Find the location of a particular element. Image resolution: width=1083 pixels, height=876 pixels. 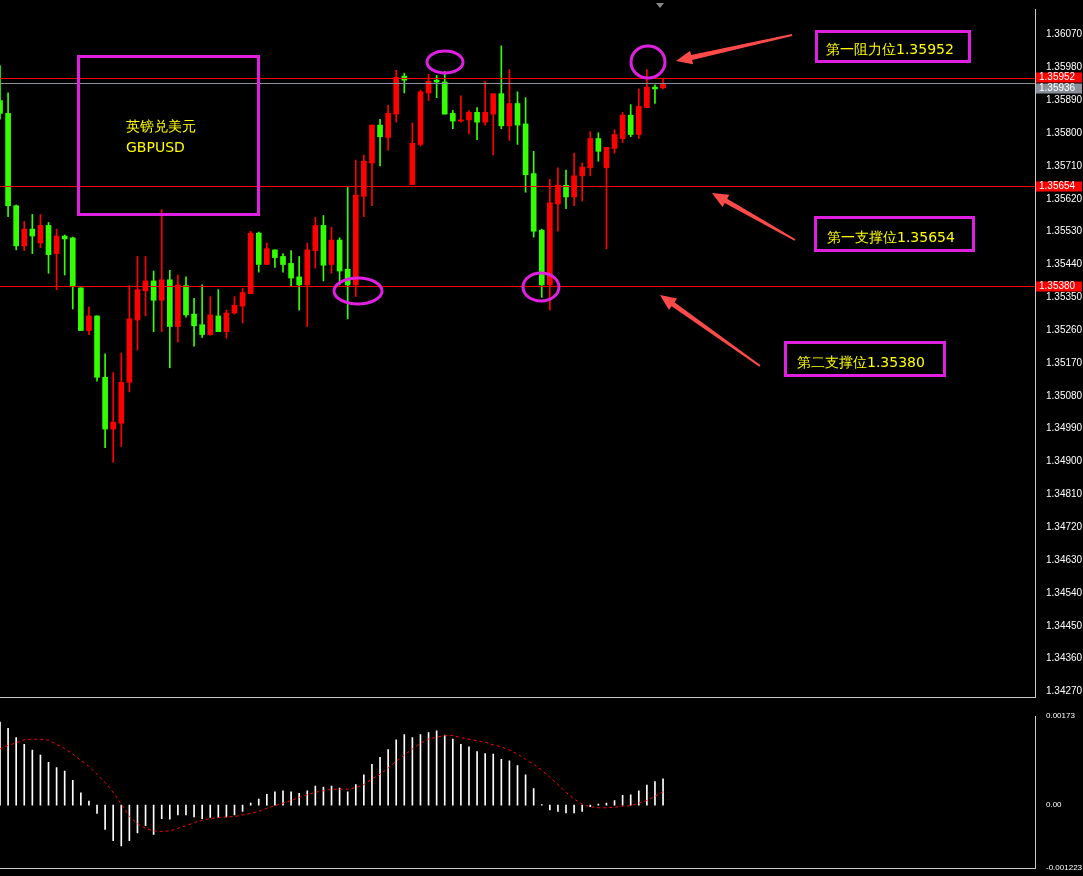

y-tick-label: 1.35440 is located at coordinates (1064, 264).